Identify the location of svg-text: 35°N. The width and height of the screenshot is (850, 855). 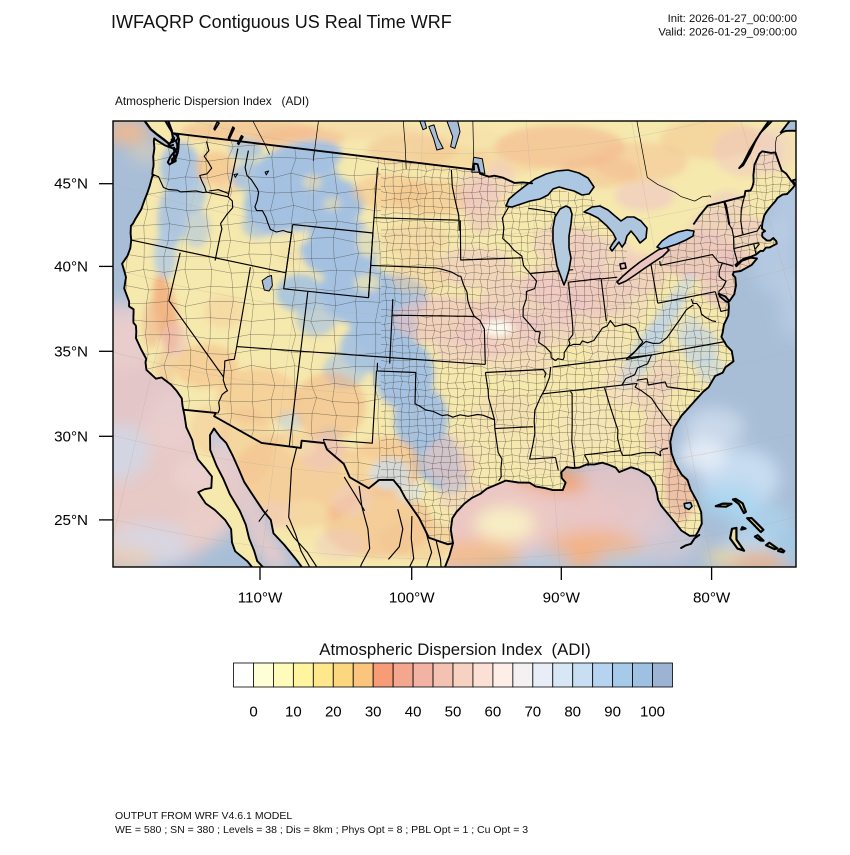
(71, 351).